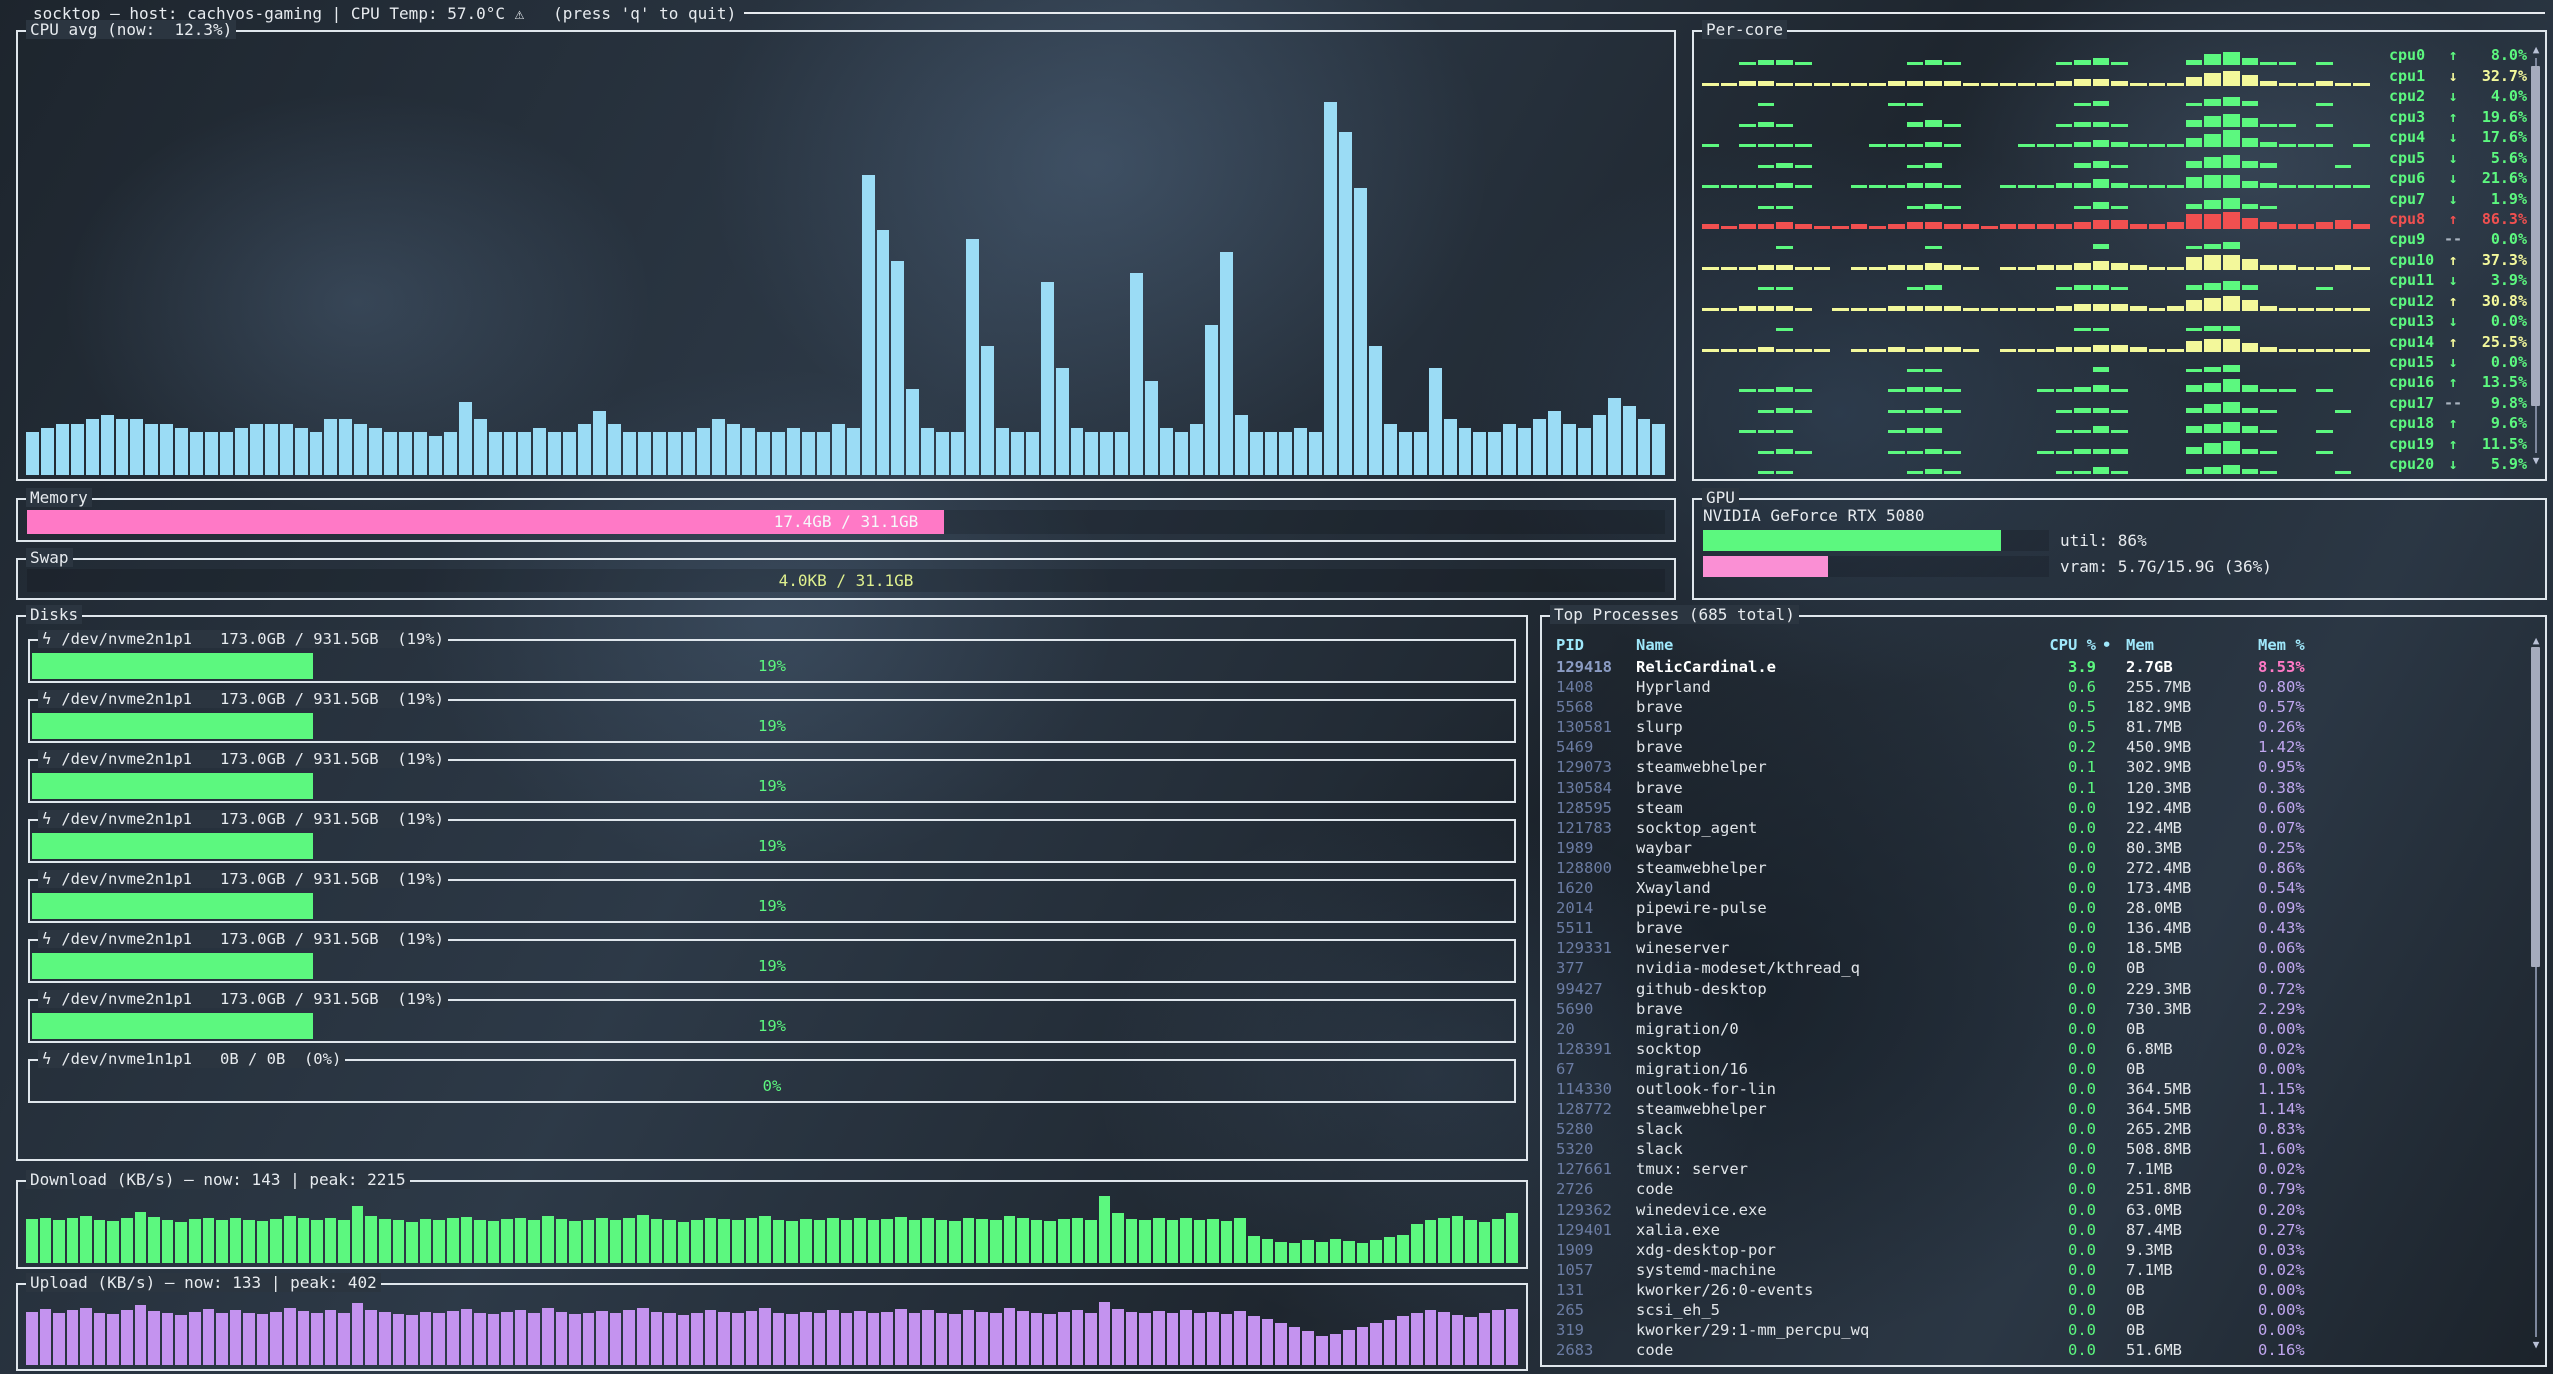 The height and width of the screenshot is (1374, 2553). What do you see at coordinates (173, 846) in the screenshot?
I see `disk-usage-fill` at bounding box center [173, 846].